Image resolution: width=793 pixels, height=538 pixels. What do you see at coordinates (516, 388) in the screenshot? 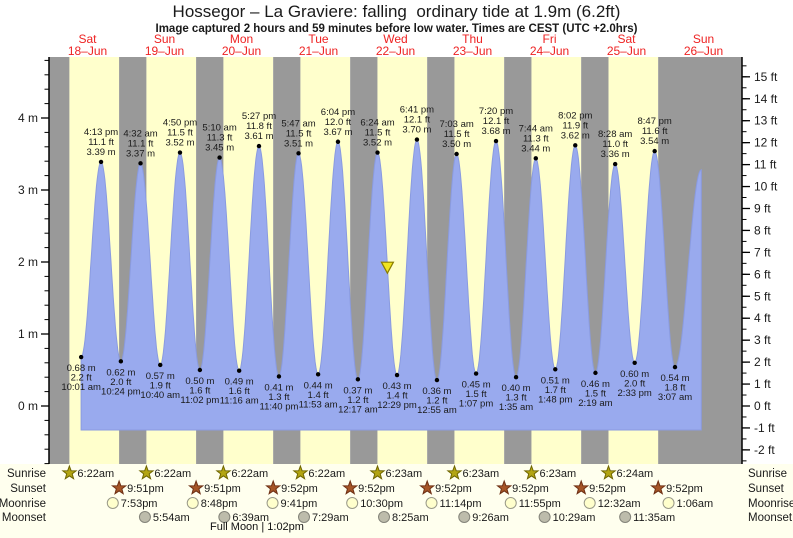
I see `low-tide-label: 0.40 m` at bounding box center [516, 388].